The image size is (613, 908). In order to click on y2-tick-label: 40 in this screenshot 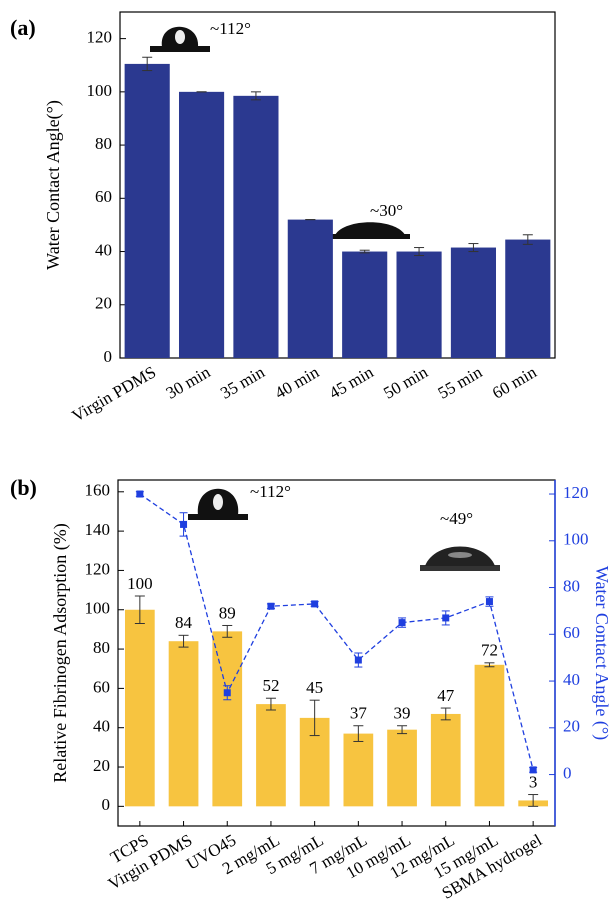, I will do `click(571, 679)`.